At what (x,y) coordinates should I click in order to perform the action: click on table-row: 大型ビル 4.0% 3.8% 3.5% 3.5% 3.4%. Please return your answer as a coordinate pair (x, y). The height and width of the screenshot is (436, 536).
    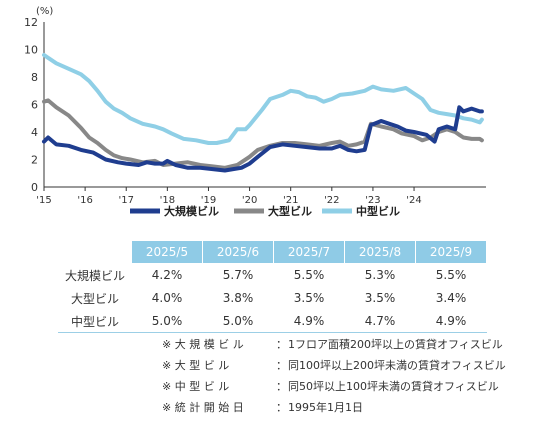
    Looking at the image, I should click on (272, 298).